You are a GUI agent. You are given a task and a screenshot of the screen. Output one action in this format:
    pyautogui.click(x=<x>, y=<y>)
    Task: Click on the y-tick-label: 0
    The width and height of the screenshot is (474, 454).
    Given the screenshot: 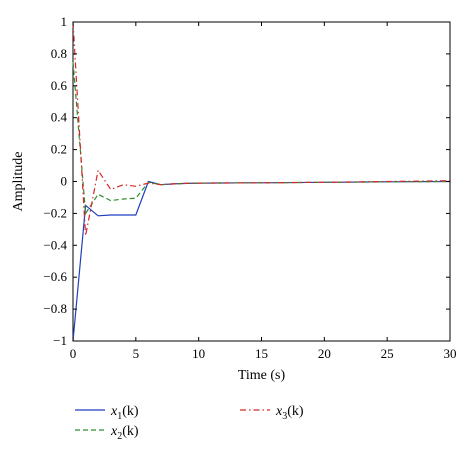 What is the action you would take?
    pyautogui.click(x=64, y=181)
    